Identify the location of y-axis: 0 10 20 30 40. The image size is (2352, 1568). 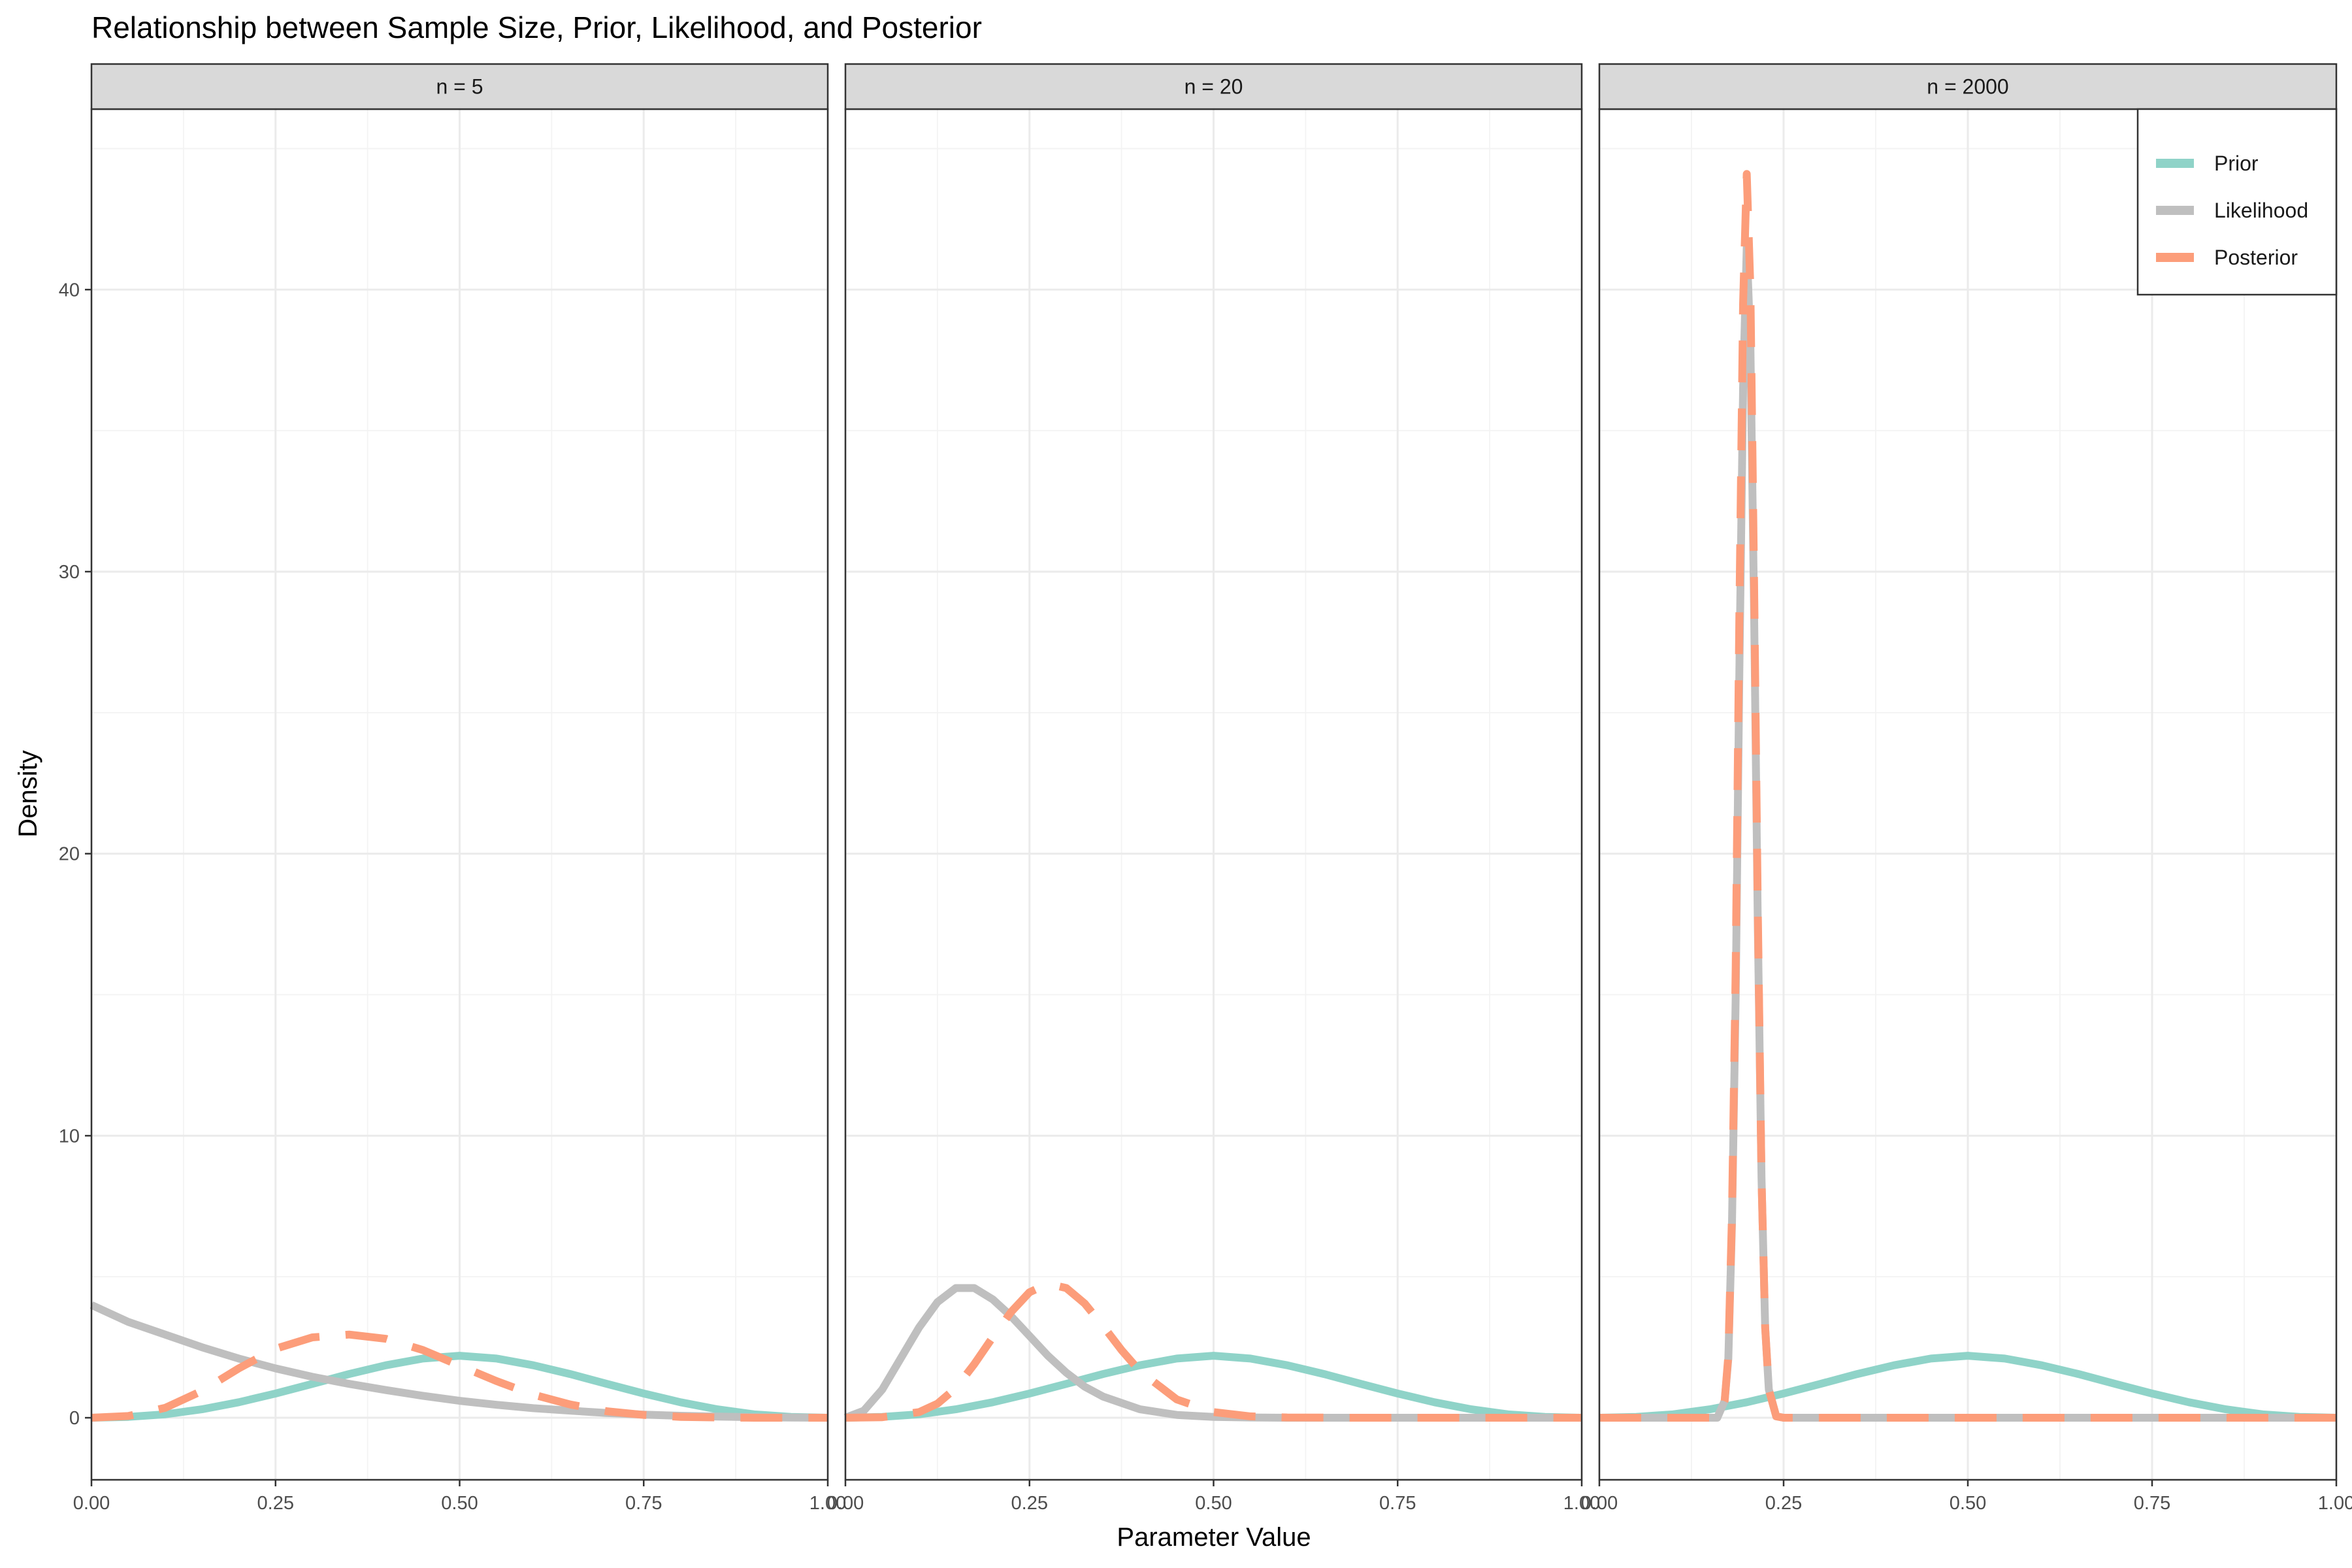
(75, 854).